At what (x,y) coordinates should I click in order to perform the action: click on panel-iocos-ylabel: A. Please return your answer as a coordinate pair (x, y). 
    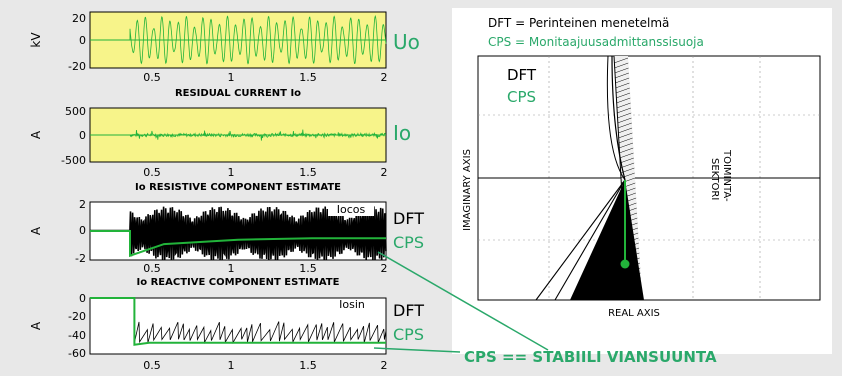
    Looking at the image, I should click on (36, 230).